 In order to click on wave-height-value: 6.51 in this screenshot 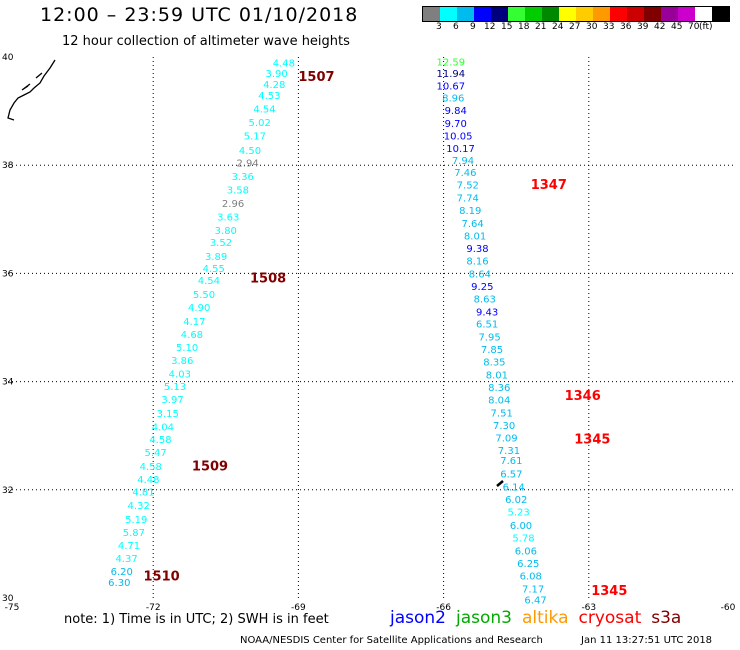, I will do `click(487, 325)`.